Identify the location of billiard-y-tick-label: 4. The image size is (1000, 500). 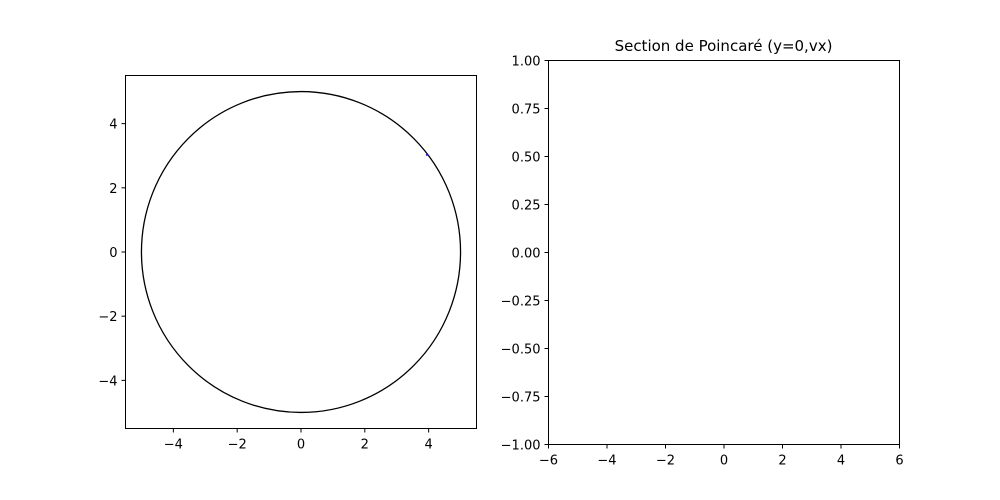
(113, 125).